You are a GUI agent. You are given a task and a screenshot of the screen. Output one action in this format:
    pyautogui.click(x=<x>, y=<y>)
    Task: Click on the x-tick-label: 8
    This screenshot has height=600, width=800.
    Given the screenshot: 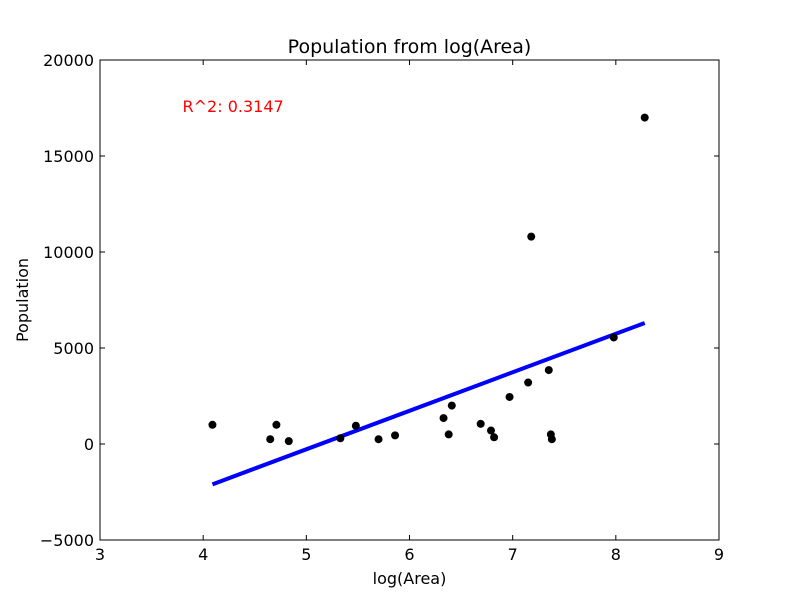 What is the action you would take?
    pyautogui.click(x=616, y=554)
    